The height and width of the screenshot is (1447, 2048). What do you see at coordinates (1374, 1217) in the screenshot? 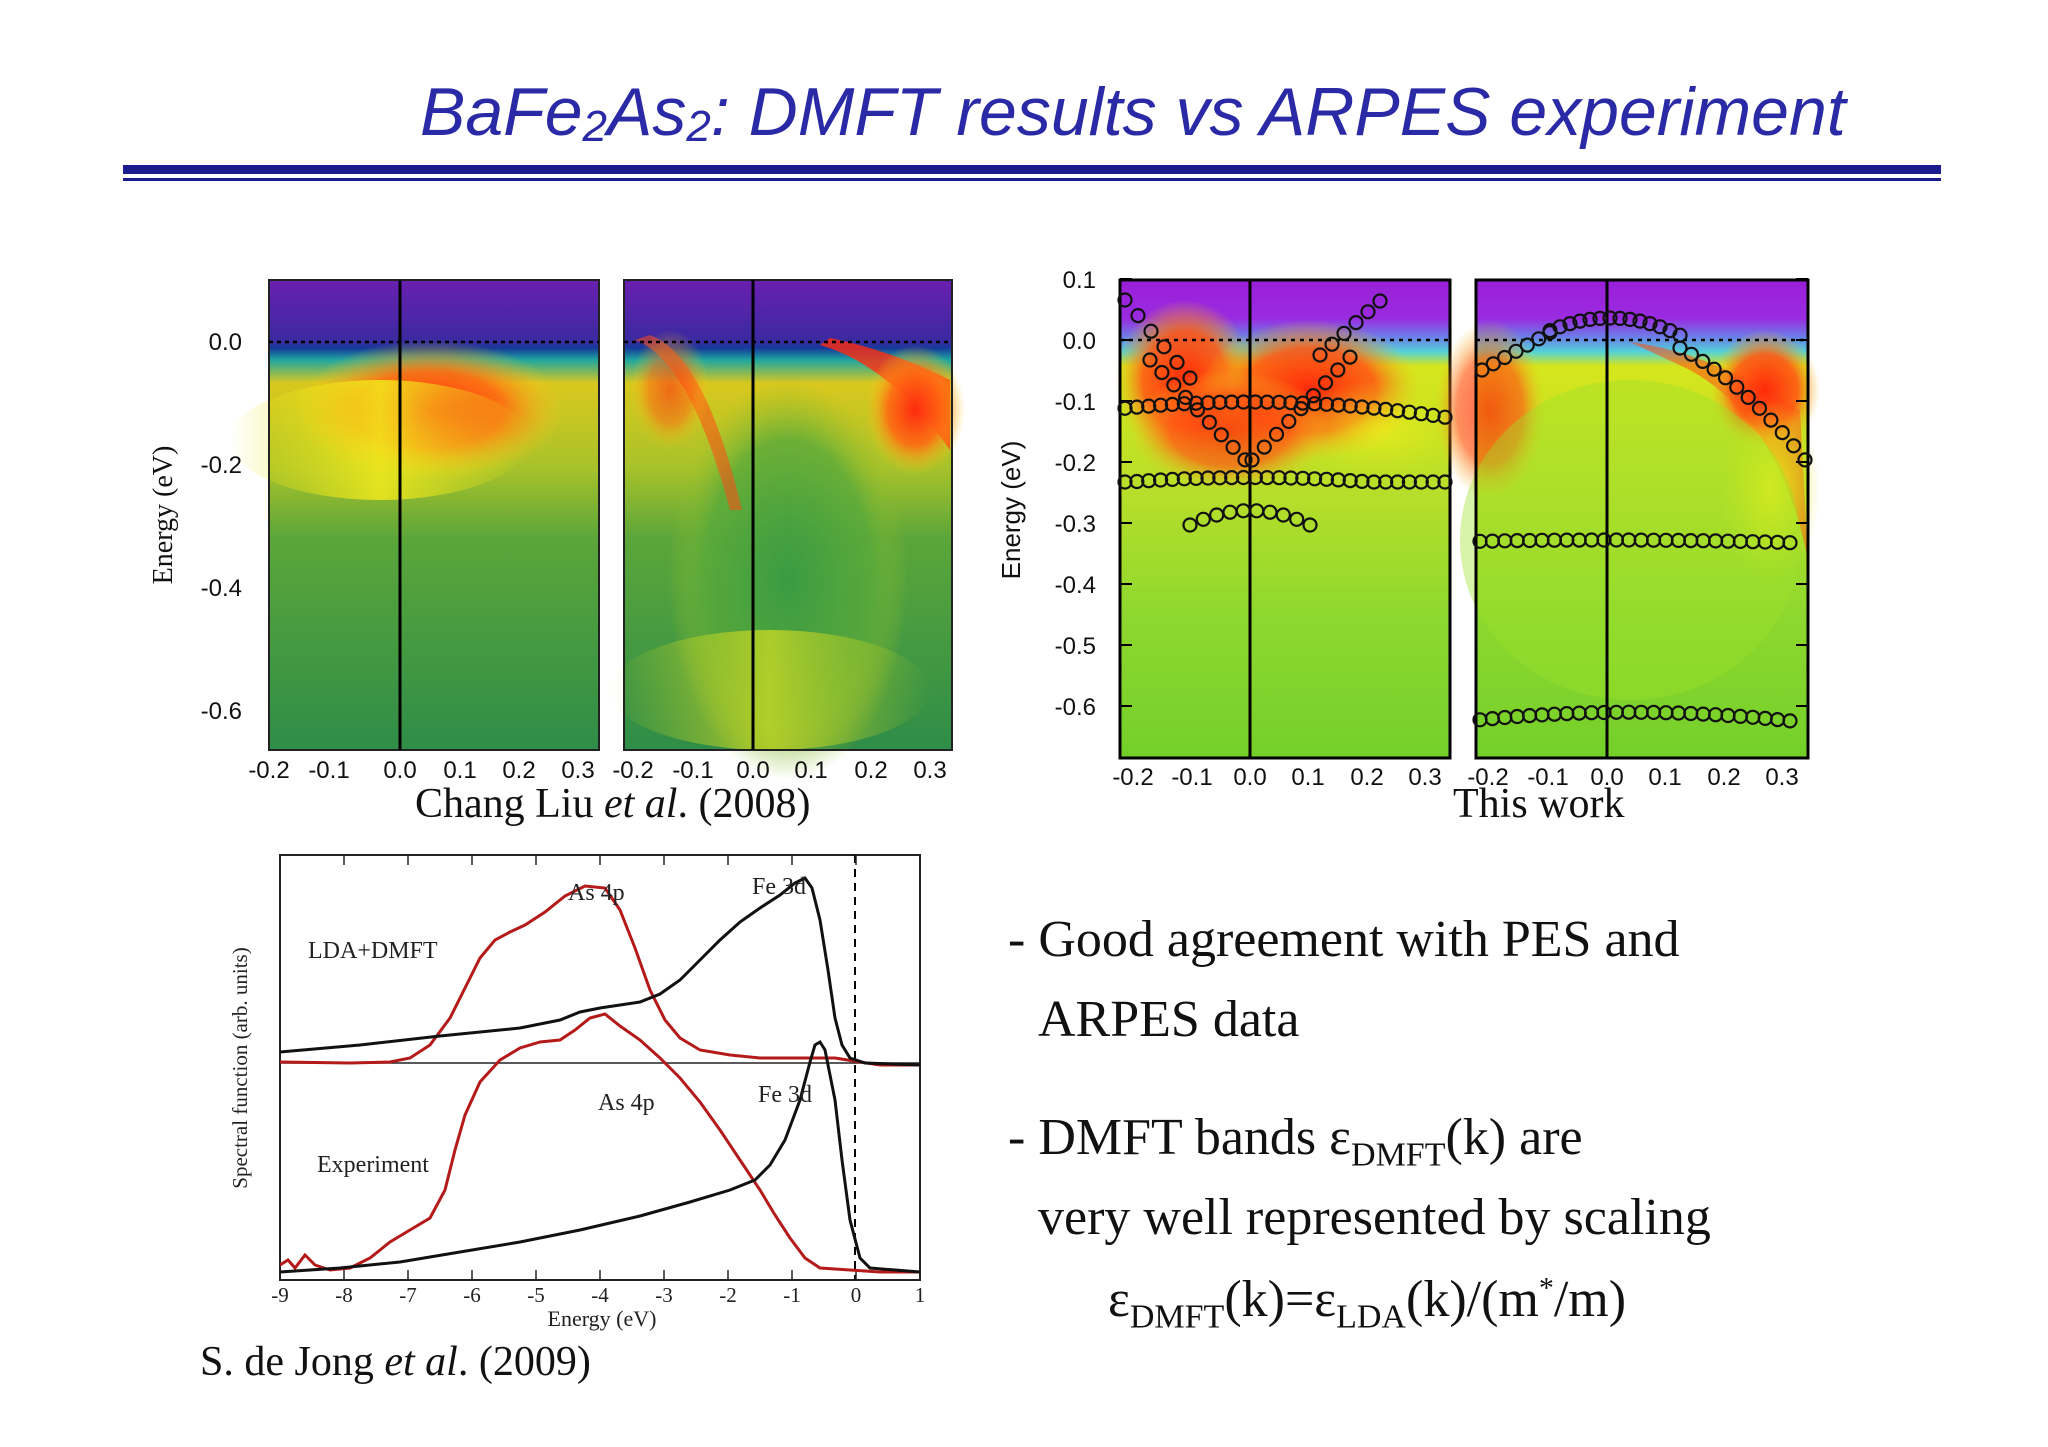
I see `bullet-2-line-2: very well represented by scaling` at bounding box center [1374, 1217].